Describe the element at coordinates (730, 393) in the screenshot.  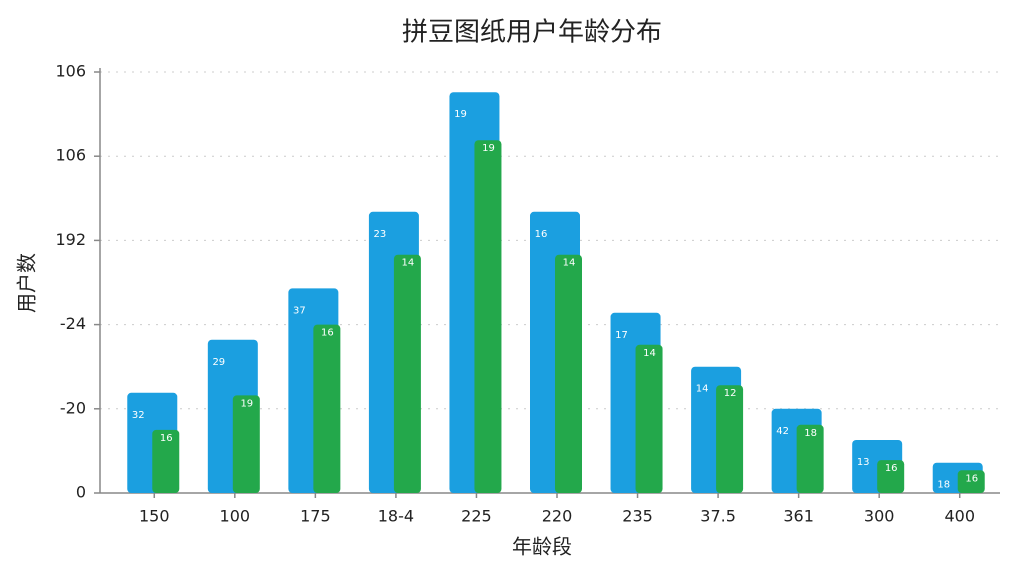
I see `bar-label: 12` at that location.